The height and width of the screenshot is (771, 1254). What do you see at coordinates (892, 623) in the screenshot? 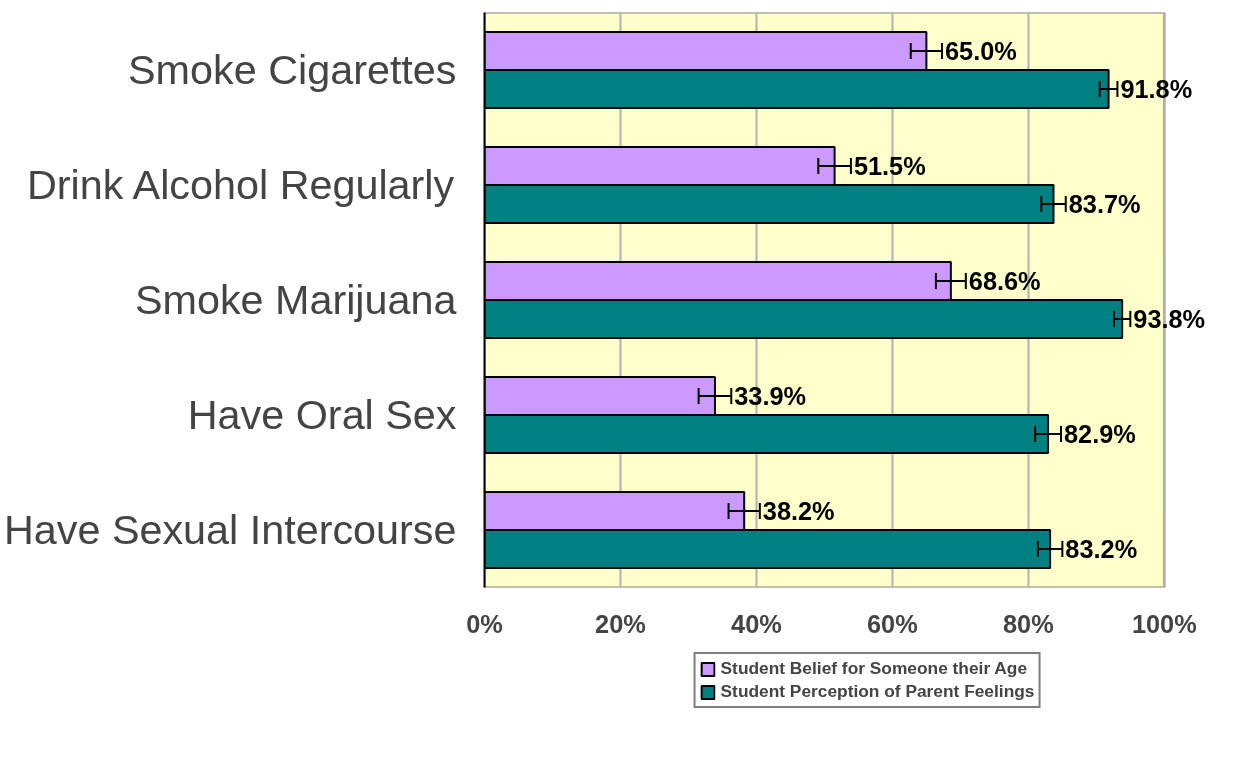
I see `x-tick-label: 60%` at bounding box center [892, 623].